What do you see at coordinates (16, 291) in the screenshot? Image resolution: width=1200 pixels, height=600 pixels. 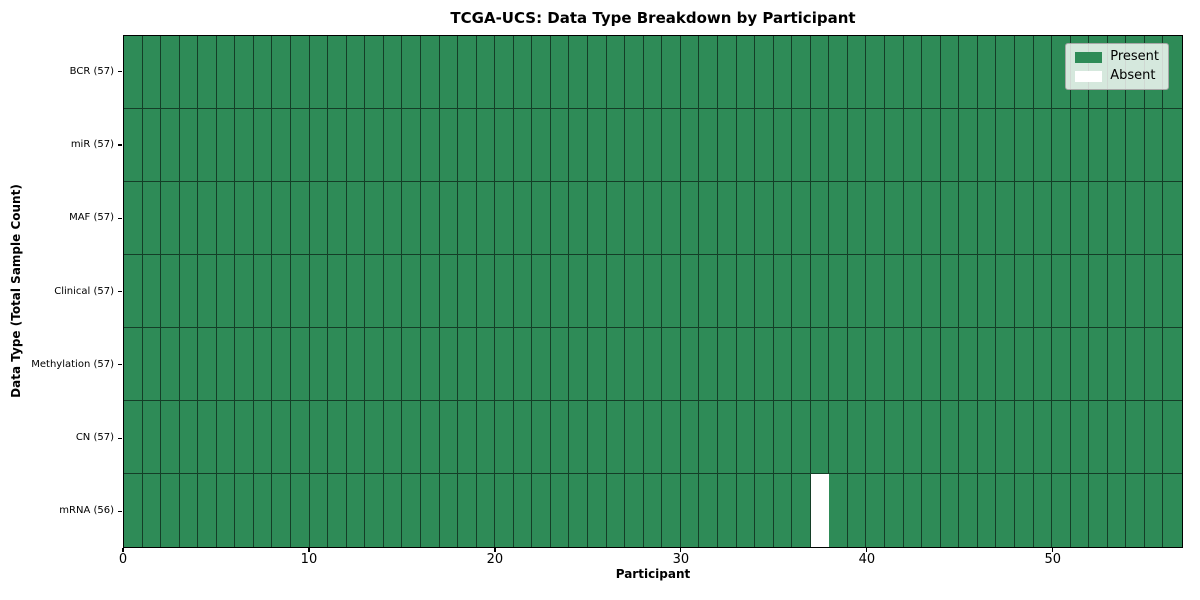 I see `y-axis-label: Data Type (Total Sample Count)` at bounding box center [16, 291].